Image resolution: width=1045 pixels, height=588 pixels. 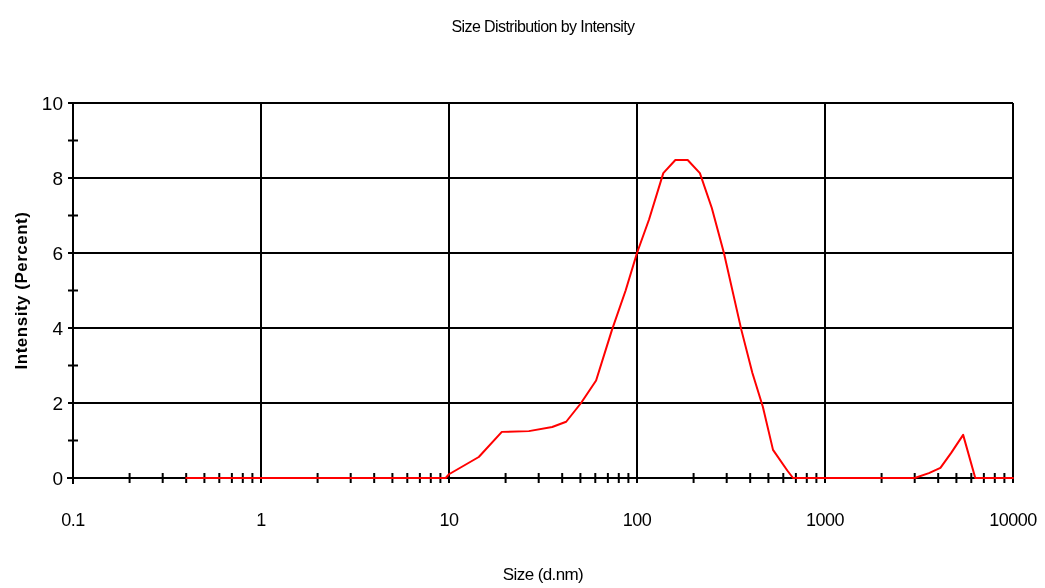 What do you see at coordinates (261, 520) in the screenshot?
I see `x-tick-label: 1` at bounding box center [261, 520].